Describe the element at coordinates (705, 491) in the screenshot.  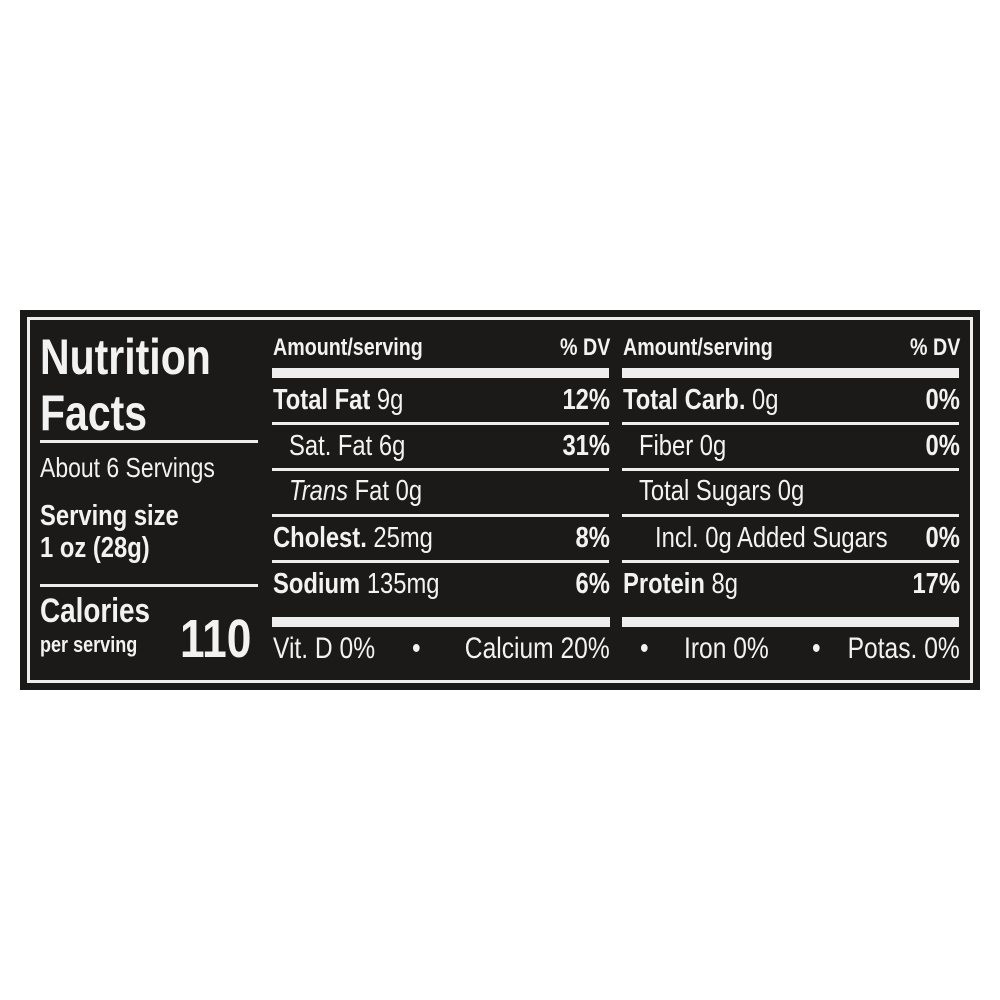
I see `nutrient-name: Total Sugars` at that location.